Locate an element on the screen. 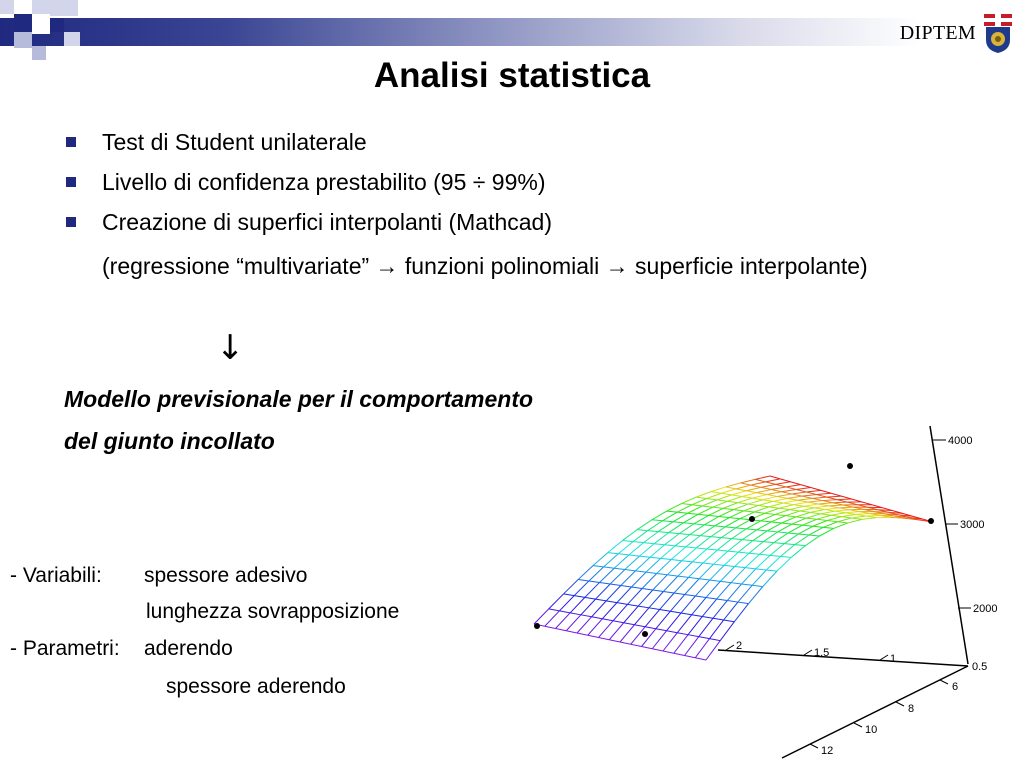 This screenshot has height=768, width=1024. z-axis-line is located at coordinates (949, 545).